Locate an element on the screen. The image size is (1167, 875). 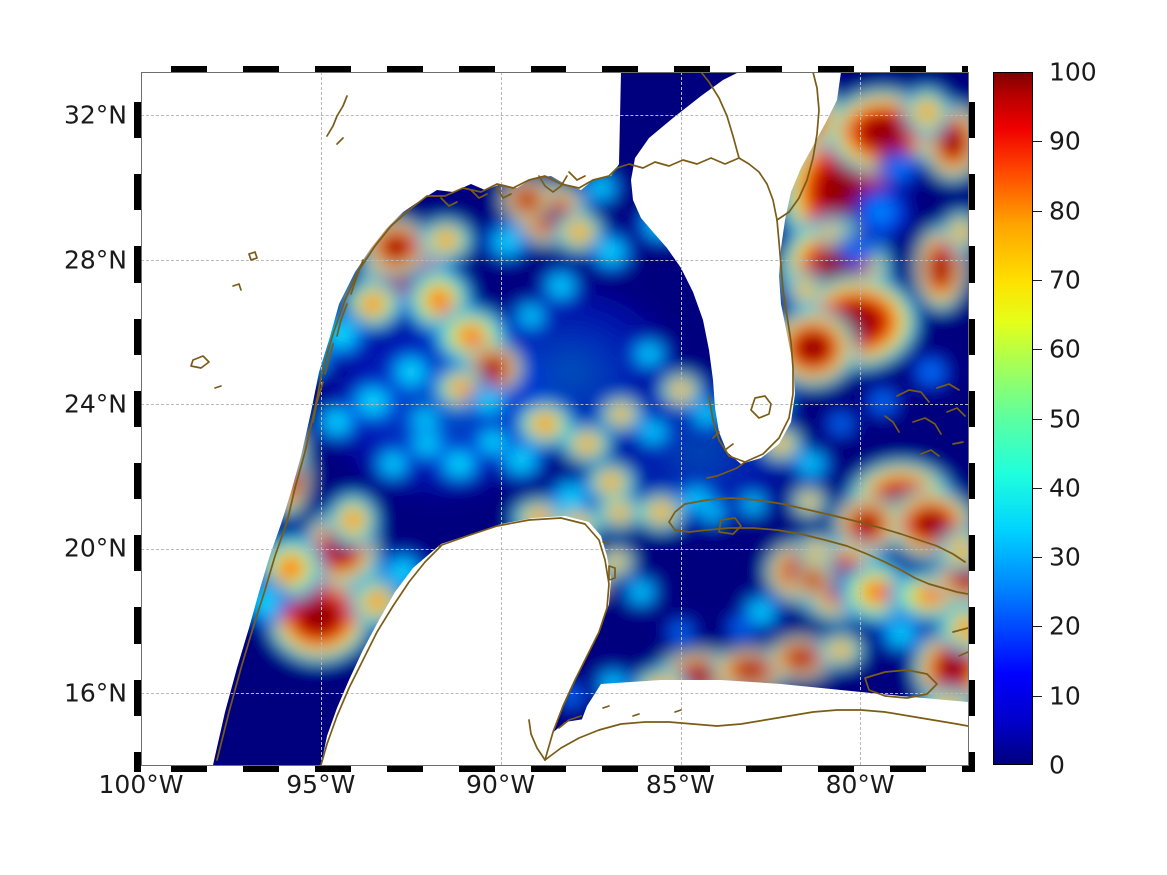
colorbar-tick-label: 30 is located at coordinates (1065, 557).